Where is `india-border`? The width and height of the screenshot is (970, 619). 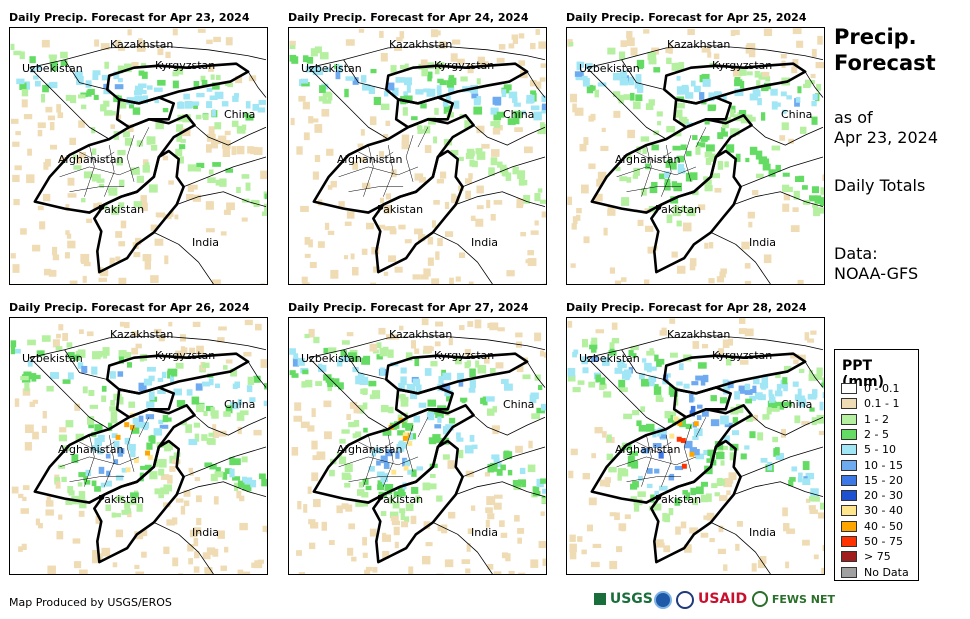 india-border is located at coordinates (767, 220).